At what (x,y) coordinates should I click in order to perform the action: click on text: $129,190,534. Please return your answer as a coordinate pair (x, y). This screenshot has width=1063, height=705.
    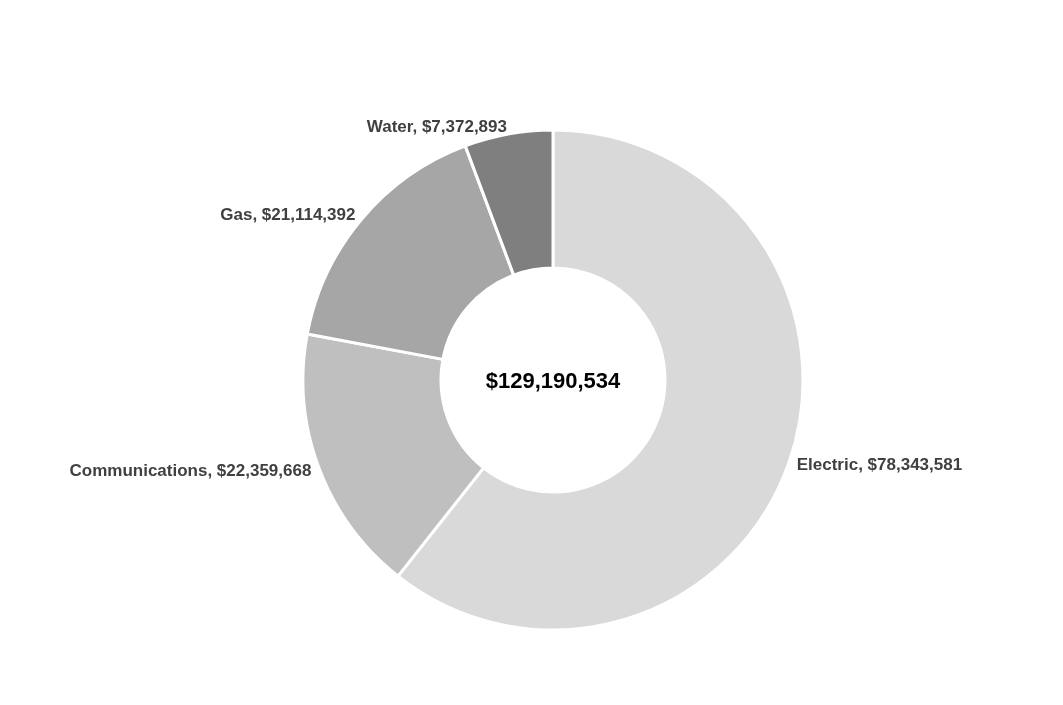
    Looking at the image, I should click on (553, 380).